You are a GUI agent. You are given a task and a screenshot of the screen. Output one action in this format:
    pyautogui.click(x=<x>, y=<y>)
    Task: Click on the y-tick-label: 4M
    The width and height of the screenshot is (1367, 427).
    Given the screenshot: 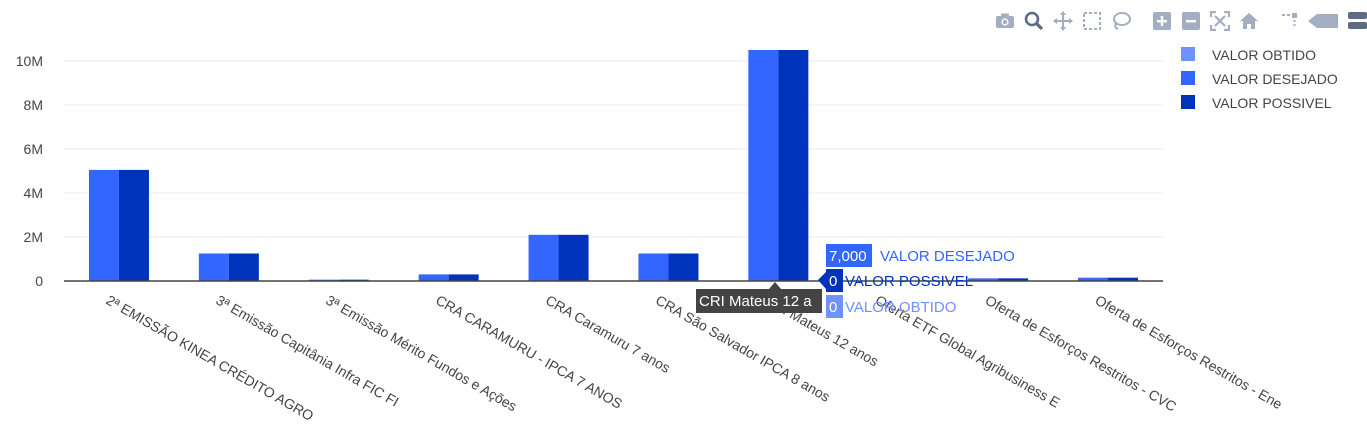 What is the action you would take?
    pyautogui.click(x=33, y=193)
    